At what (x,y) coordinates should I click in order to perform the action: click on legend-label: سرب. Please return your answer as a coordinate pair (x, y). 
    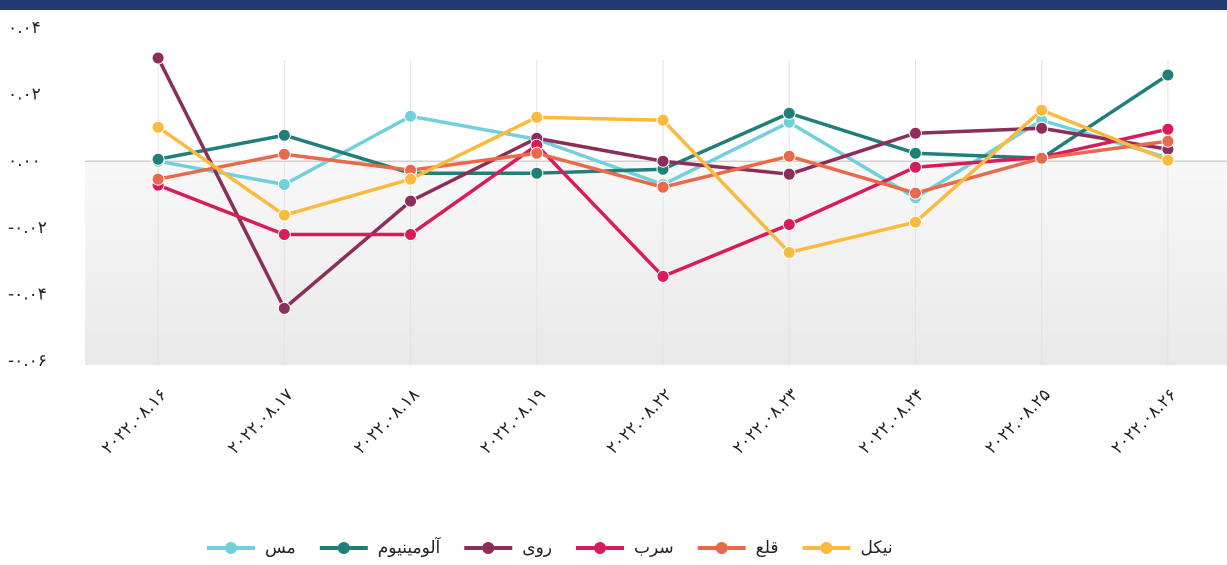
    Looking at the image, I should click on (654, 548).